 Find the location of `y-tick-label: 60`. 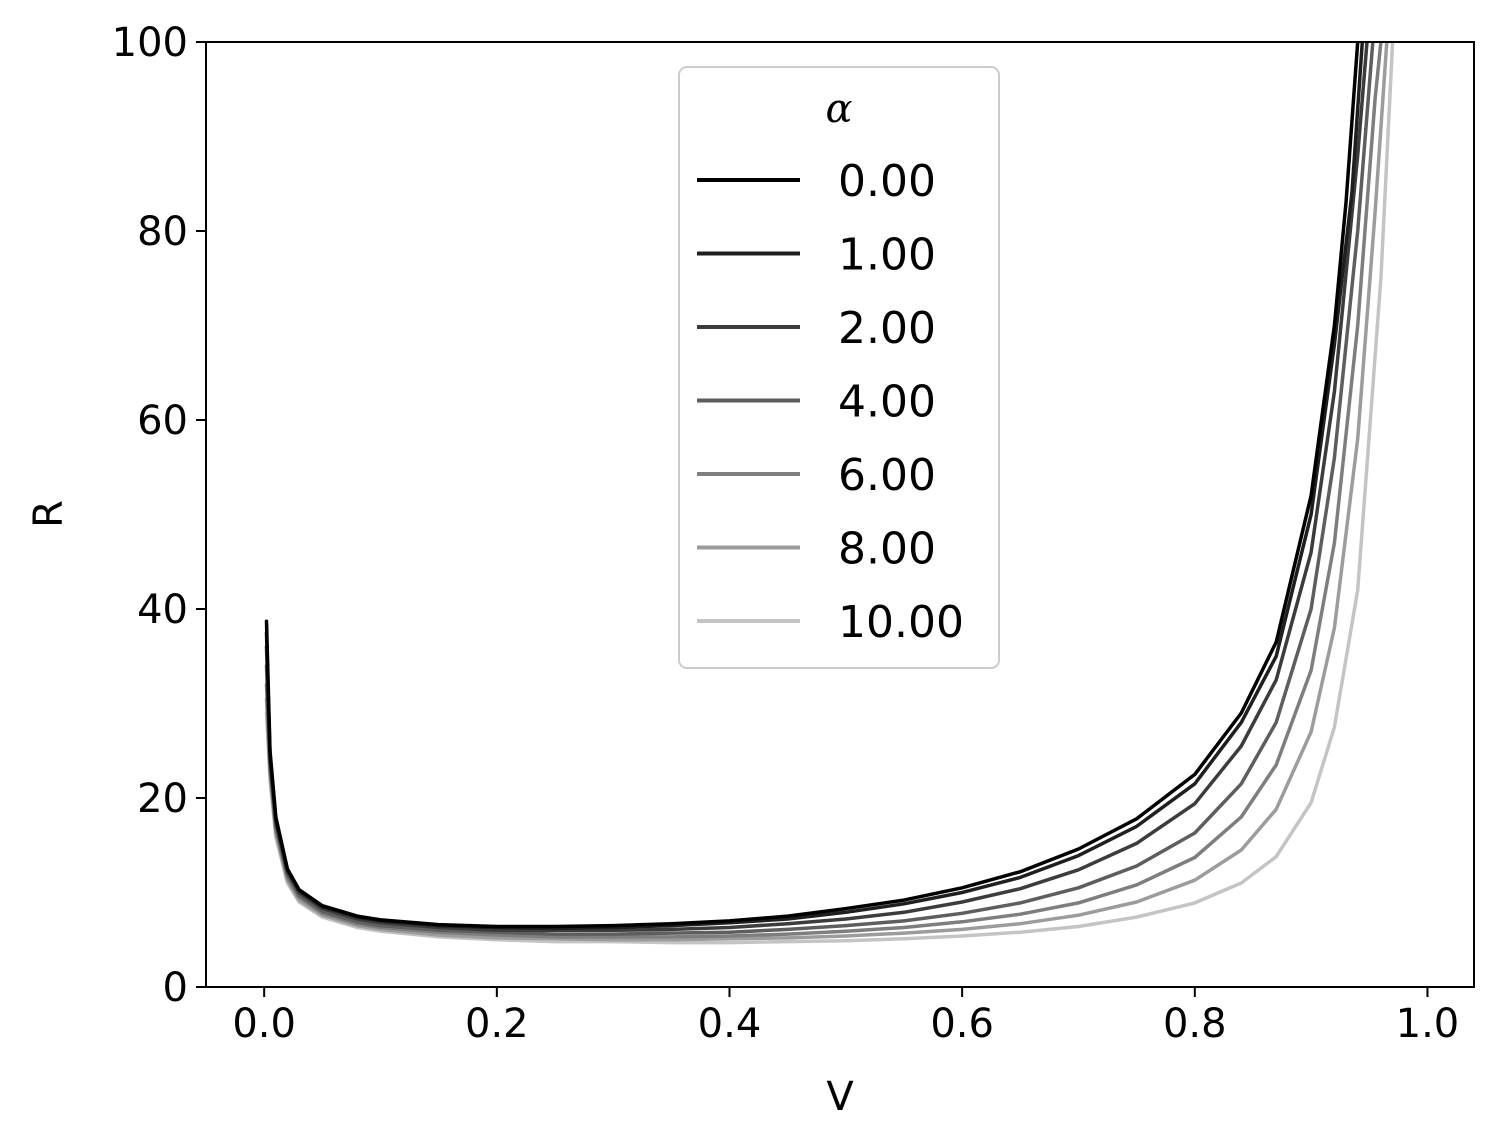

y-tick-label: 60 is located at coordinates (162, 421).